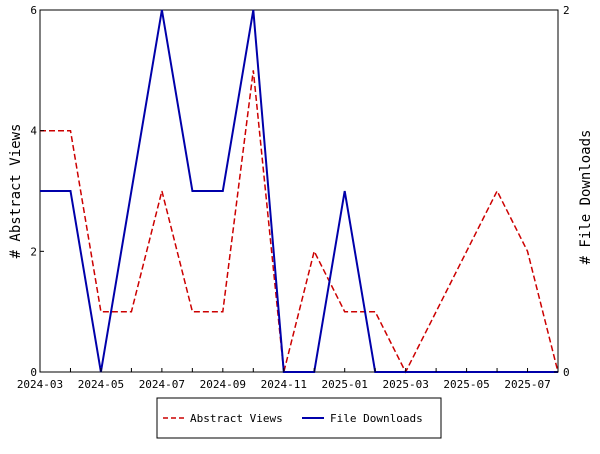 The image size is (600, 454). What do you see at coordinates (223, 384) in the screenshot?
I see `x-tick-label: 2024-09` at bounding box center [223, 384].